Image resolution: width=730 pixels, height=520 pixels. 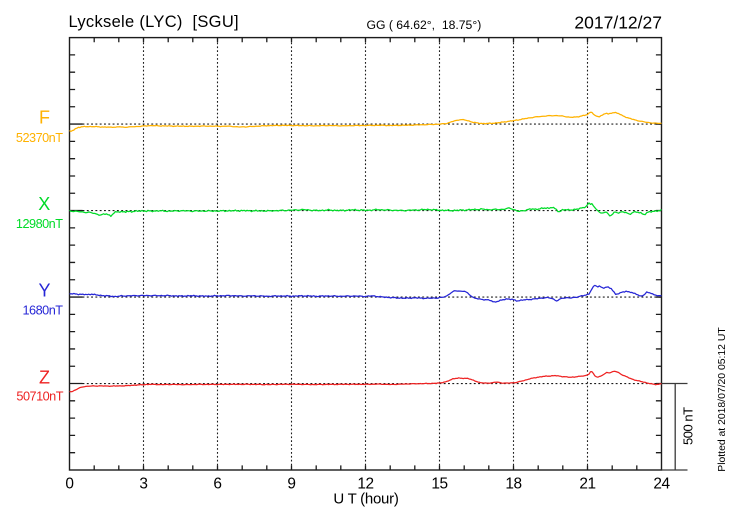 What do you see at coordinates (366, 499) in the screenshot?
I see `svg-text: U T (hour)` at bounding box center [366, 499].